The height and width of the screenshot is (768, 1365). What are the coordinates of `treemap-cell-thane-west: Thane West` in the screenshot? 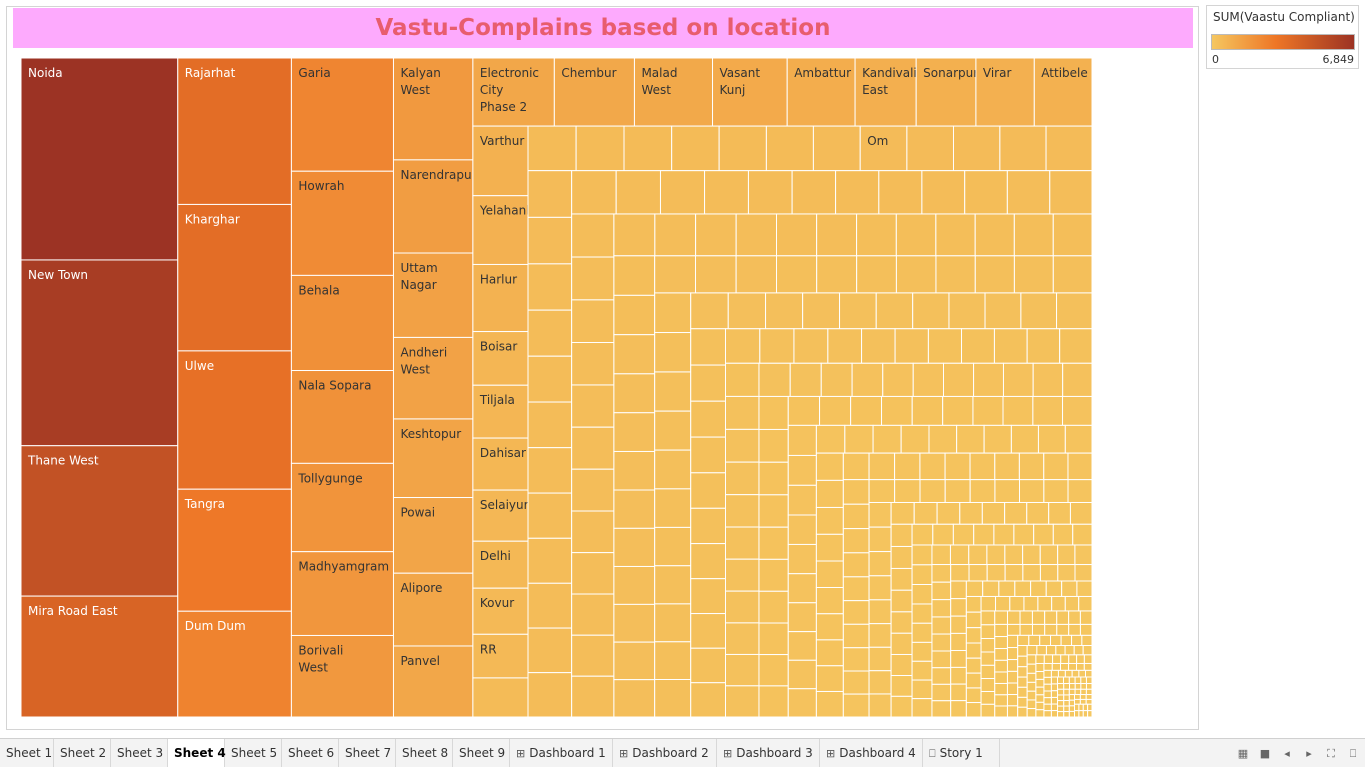 It's located at (100, 521).